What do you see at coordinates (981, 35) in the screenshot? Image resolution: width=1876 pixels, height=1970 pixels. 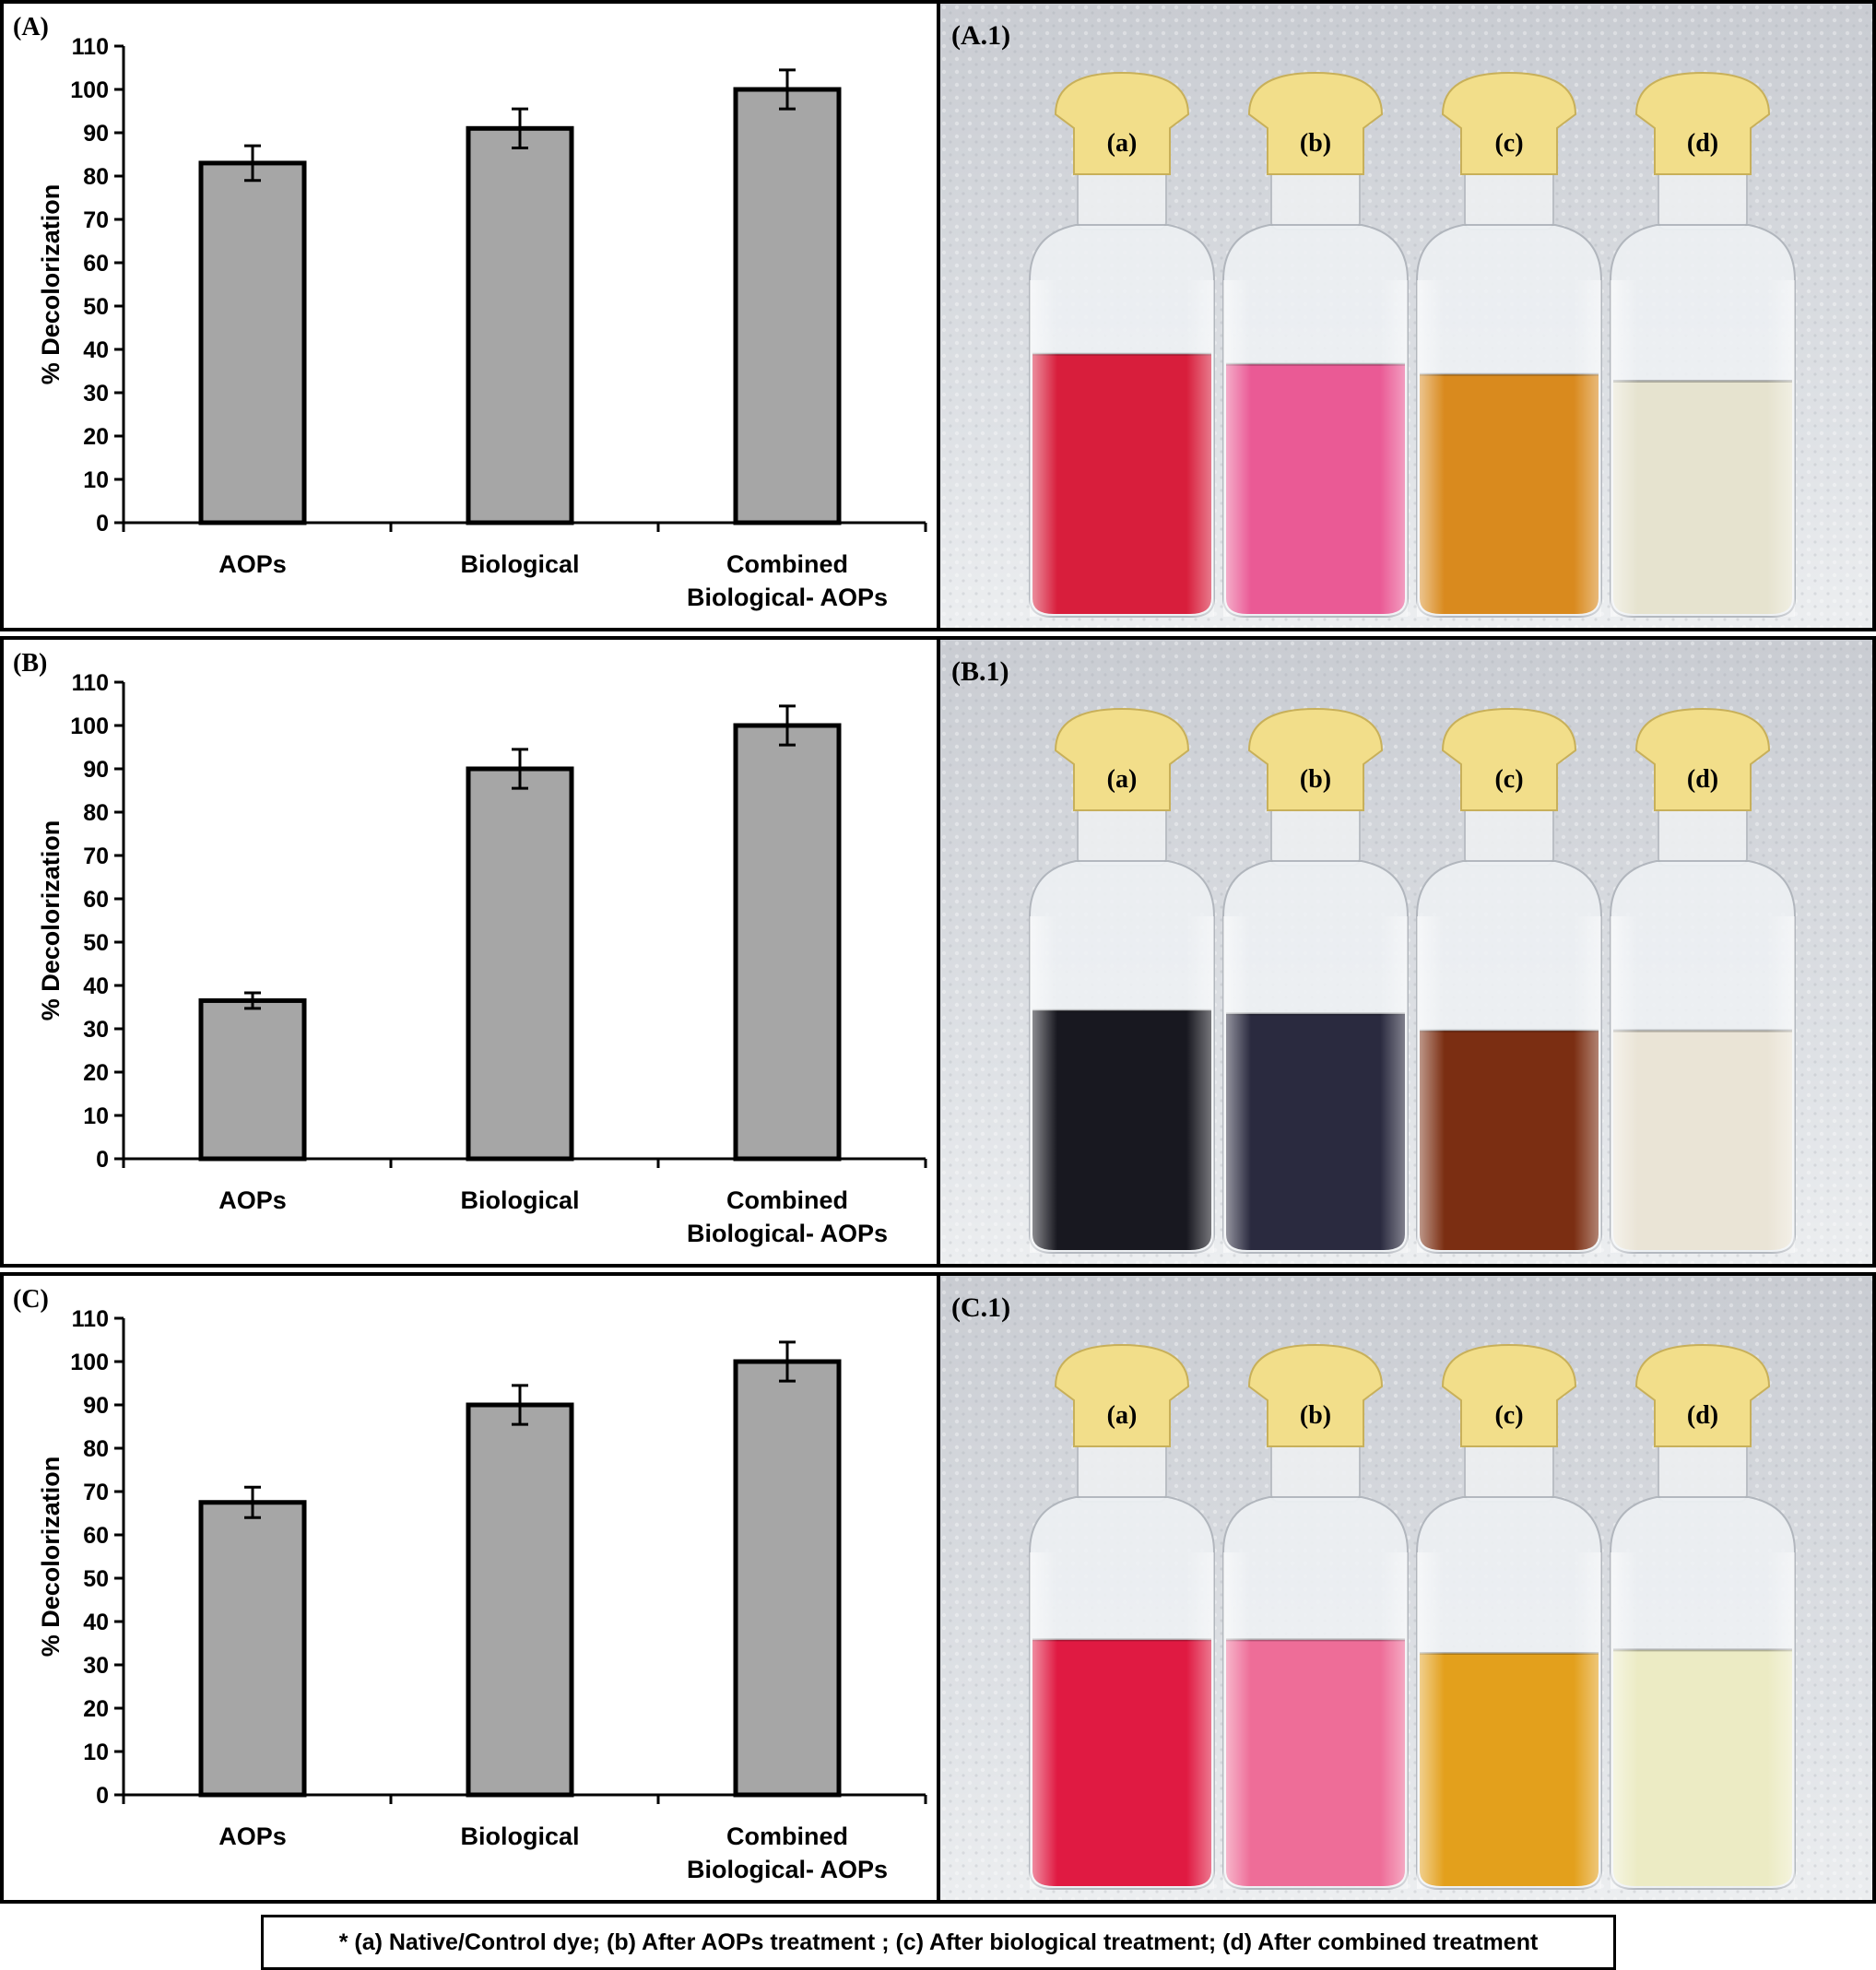 I see `photo-panel-label: (A.1)` at bounding box center [981, 35].